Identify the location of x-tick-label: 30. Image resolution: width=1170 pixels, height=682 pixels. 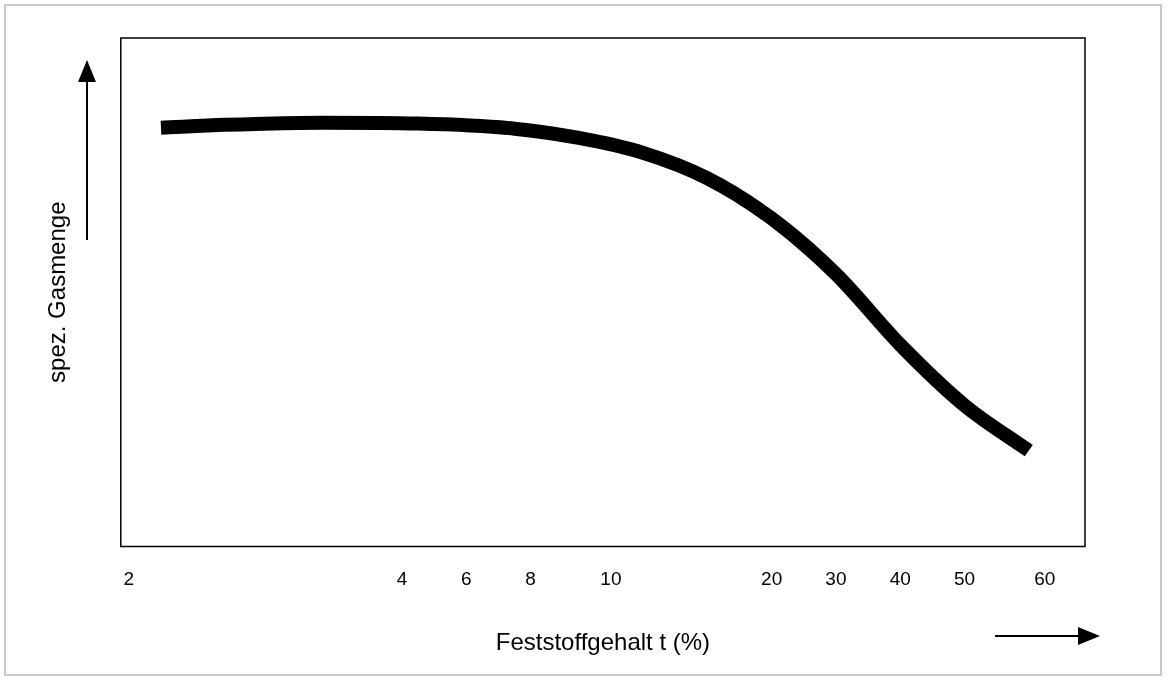
(836, 579).